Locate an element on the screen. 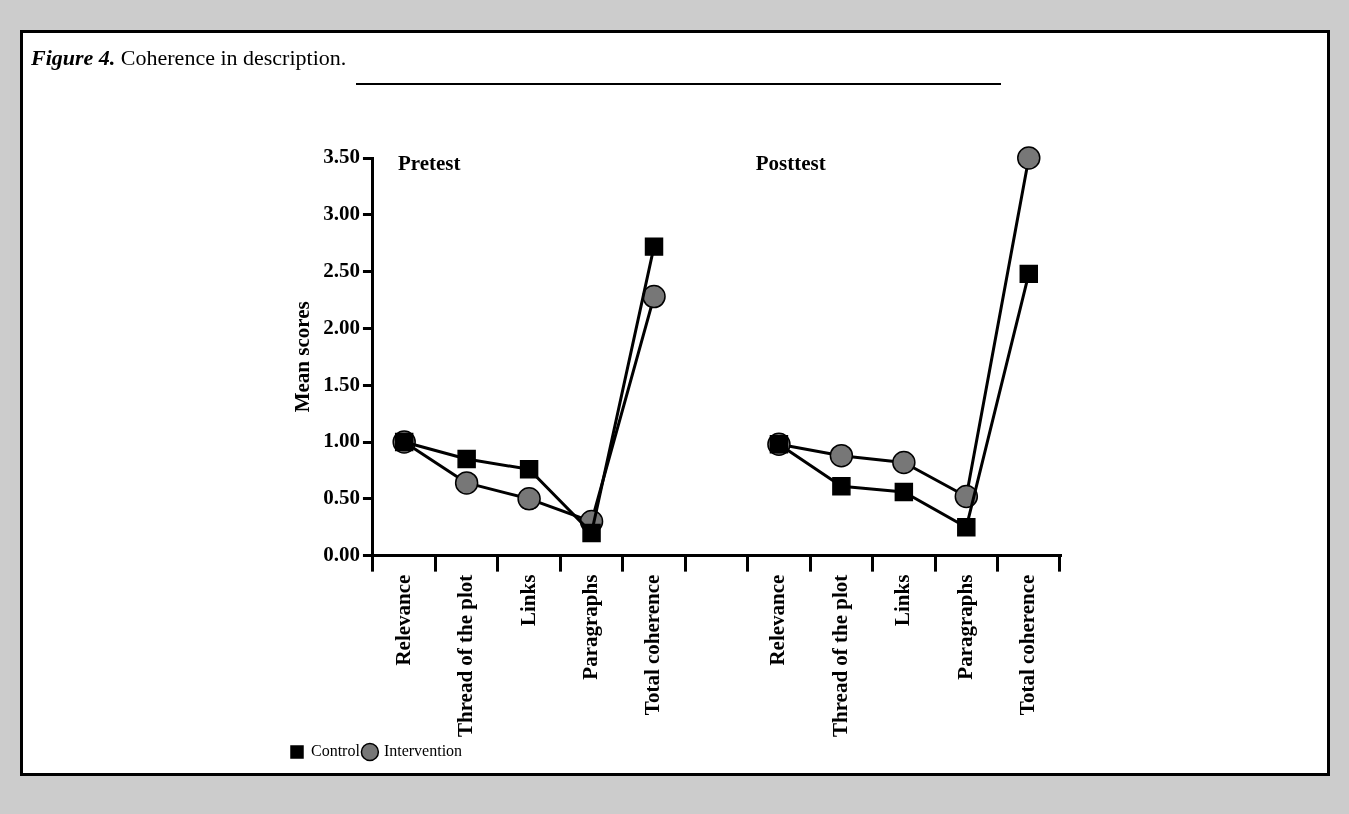  y-tick-label: 3.00 is located at coordinates (341, 213).